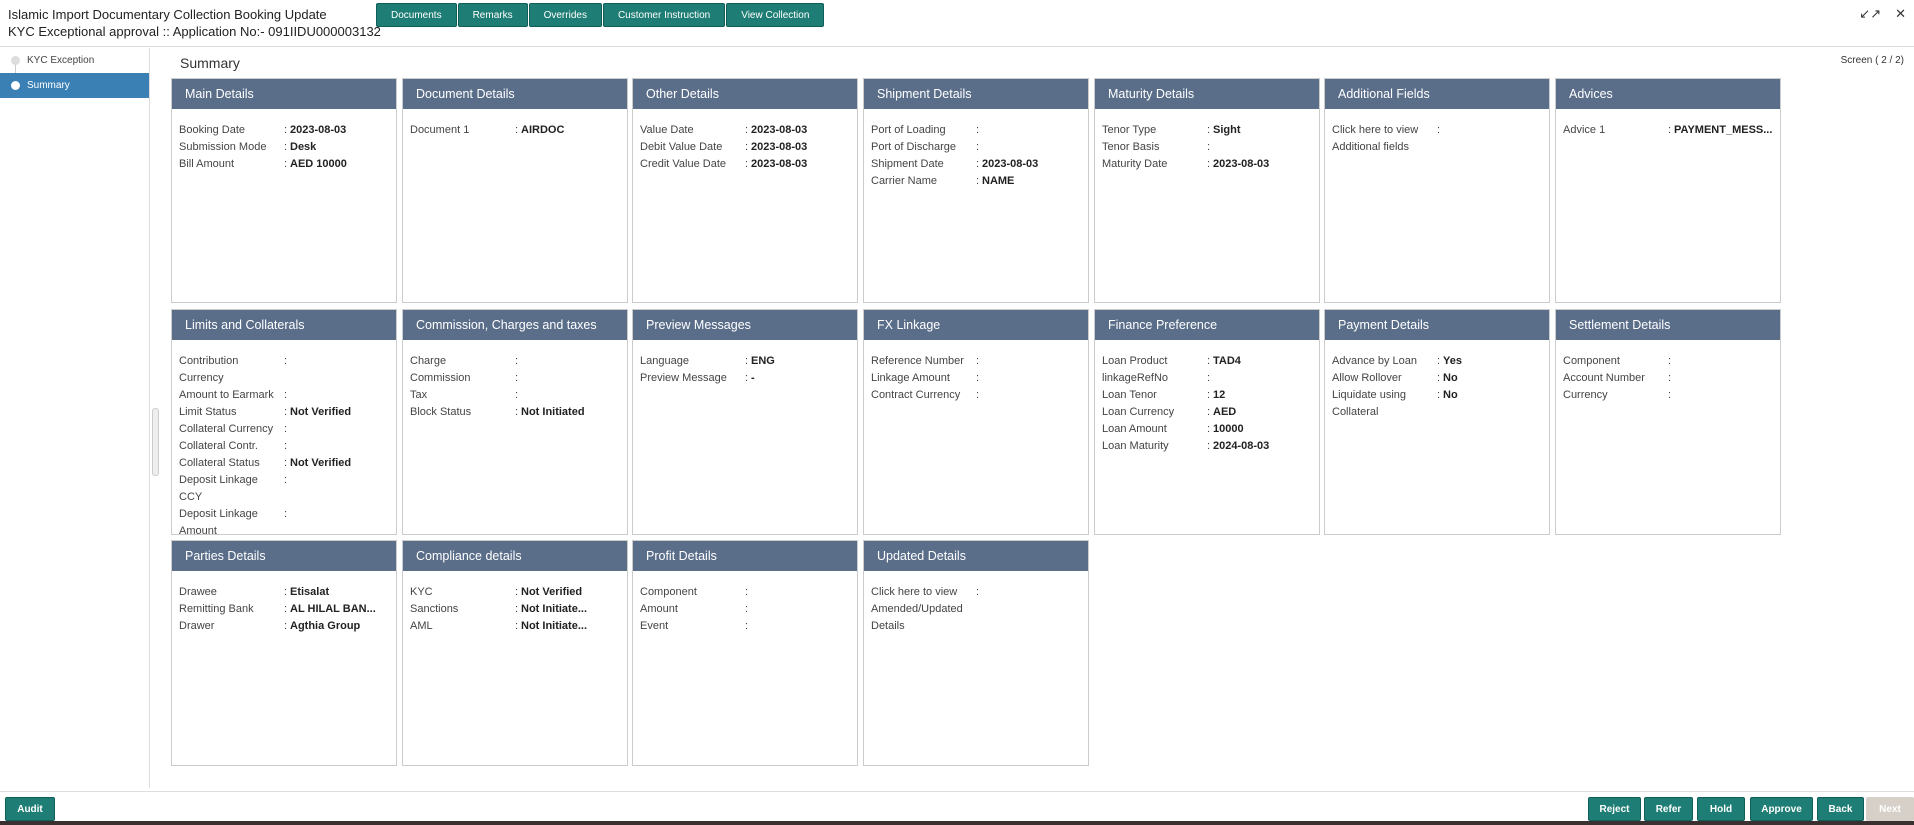  Describe the element at coordinates (664, 15) in the screenshot. I see `customer-instruction-button: Customer Instruction` at that location.